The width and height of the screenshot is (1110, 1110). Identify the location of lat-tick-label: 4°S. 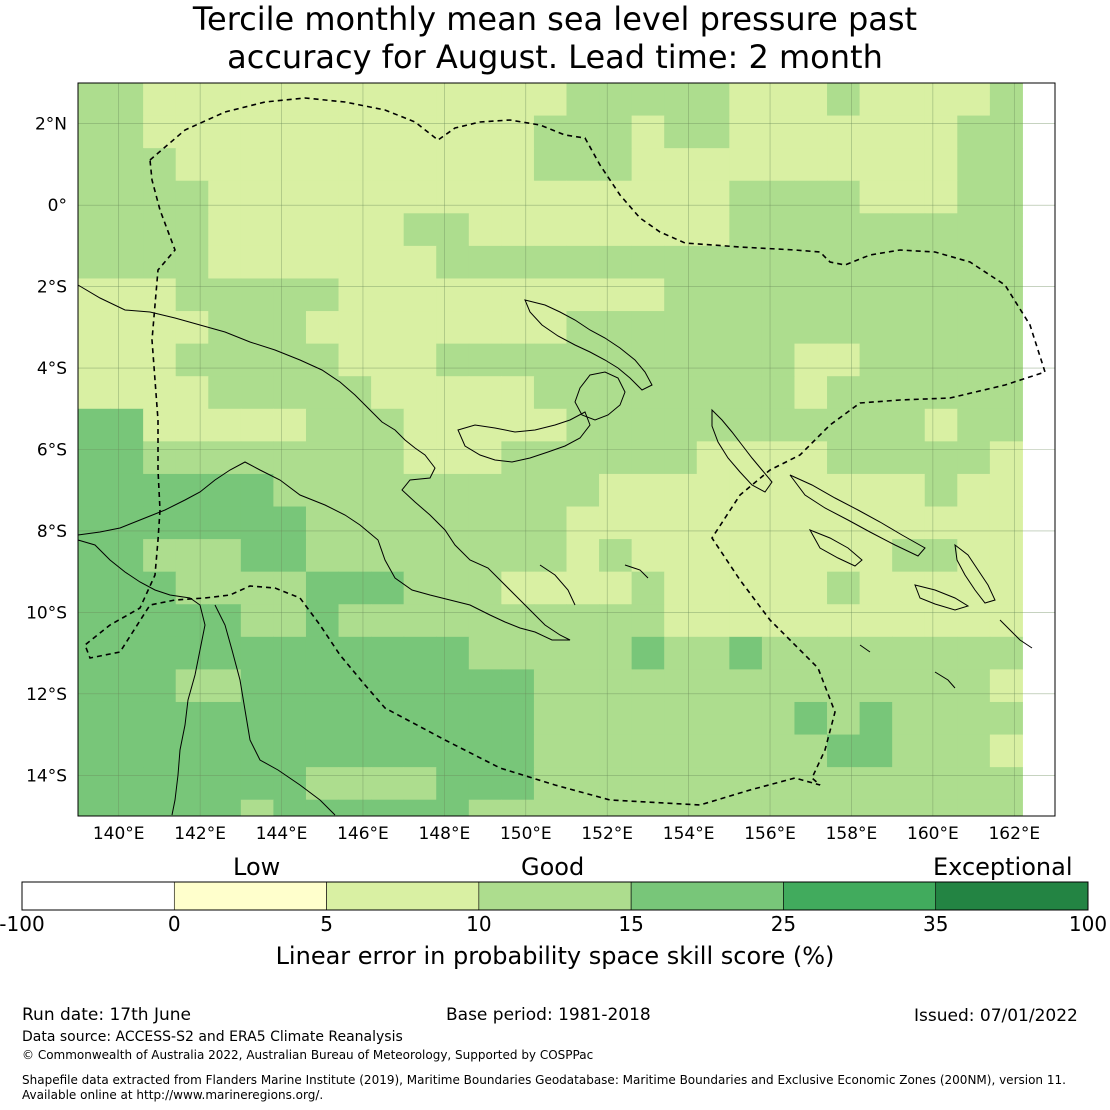
(52, 369).